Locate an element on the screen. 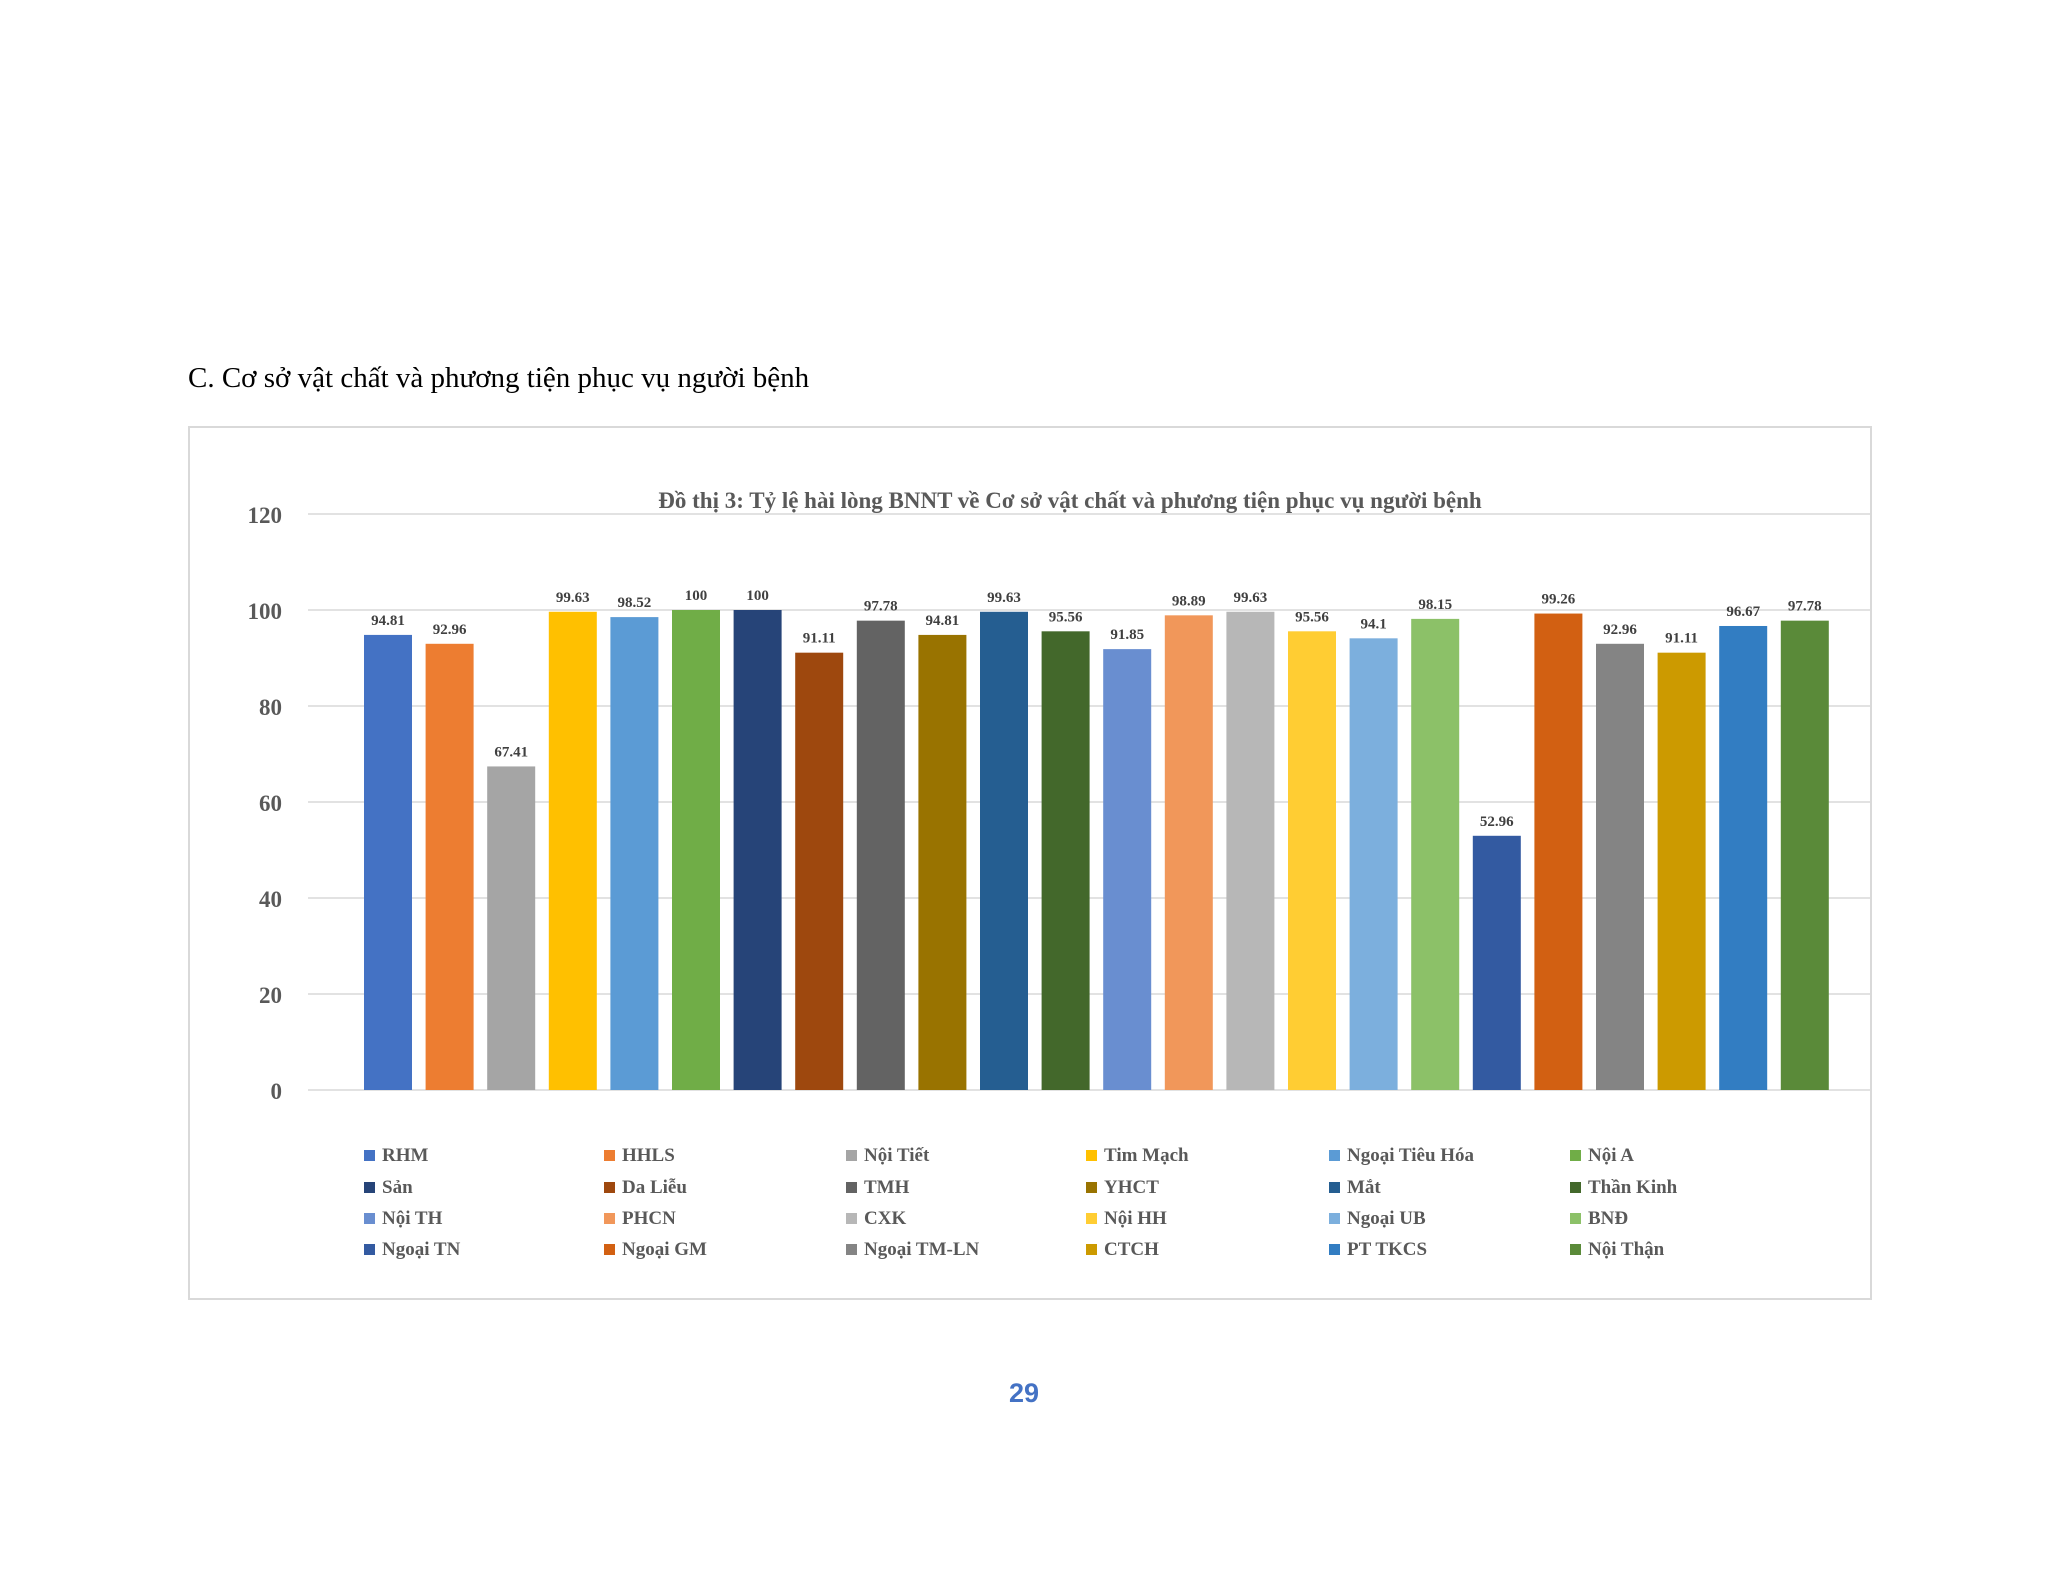 This screenshot has height=1583, width=2048. legend-item: Nội Thận is located at coordinates (1617, 1249).